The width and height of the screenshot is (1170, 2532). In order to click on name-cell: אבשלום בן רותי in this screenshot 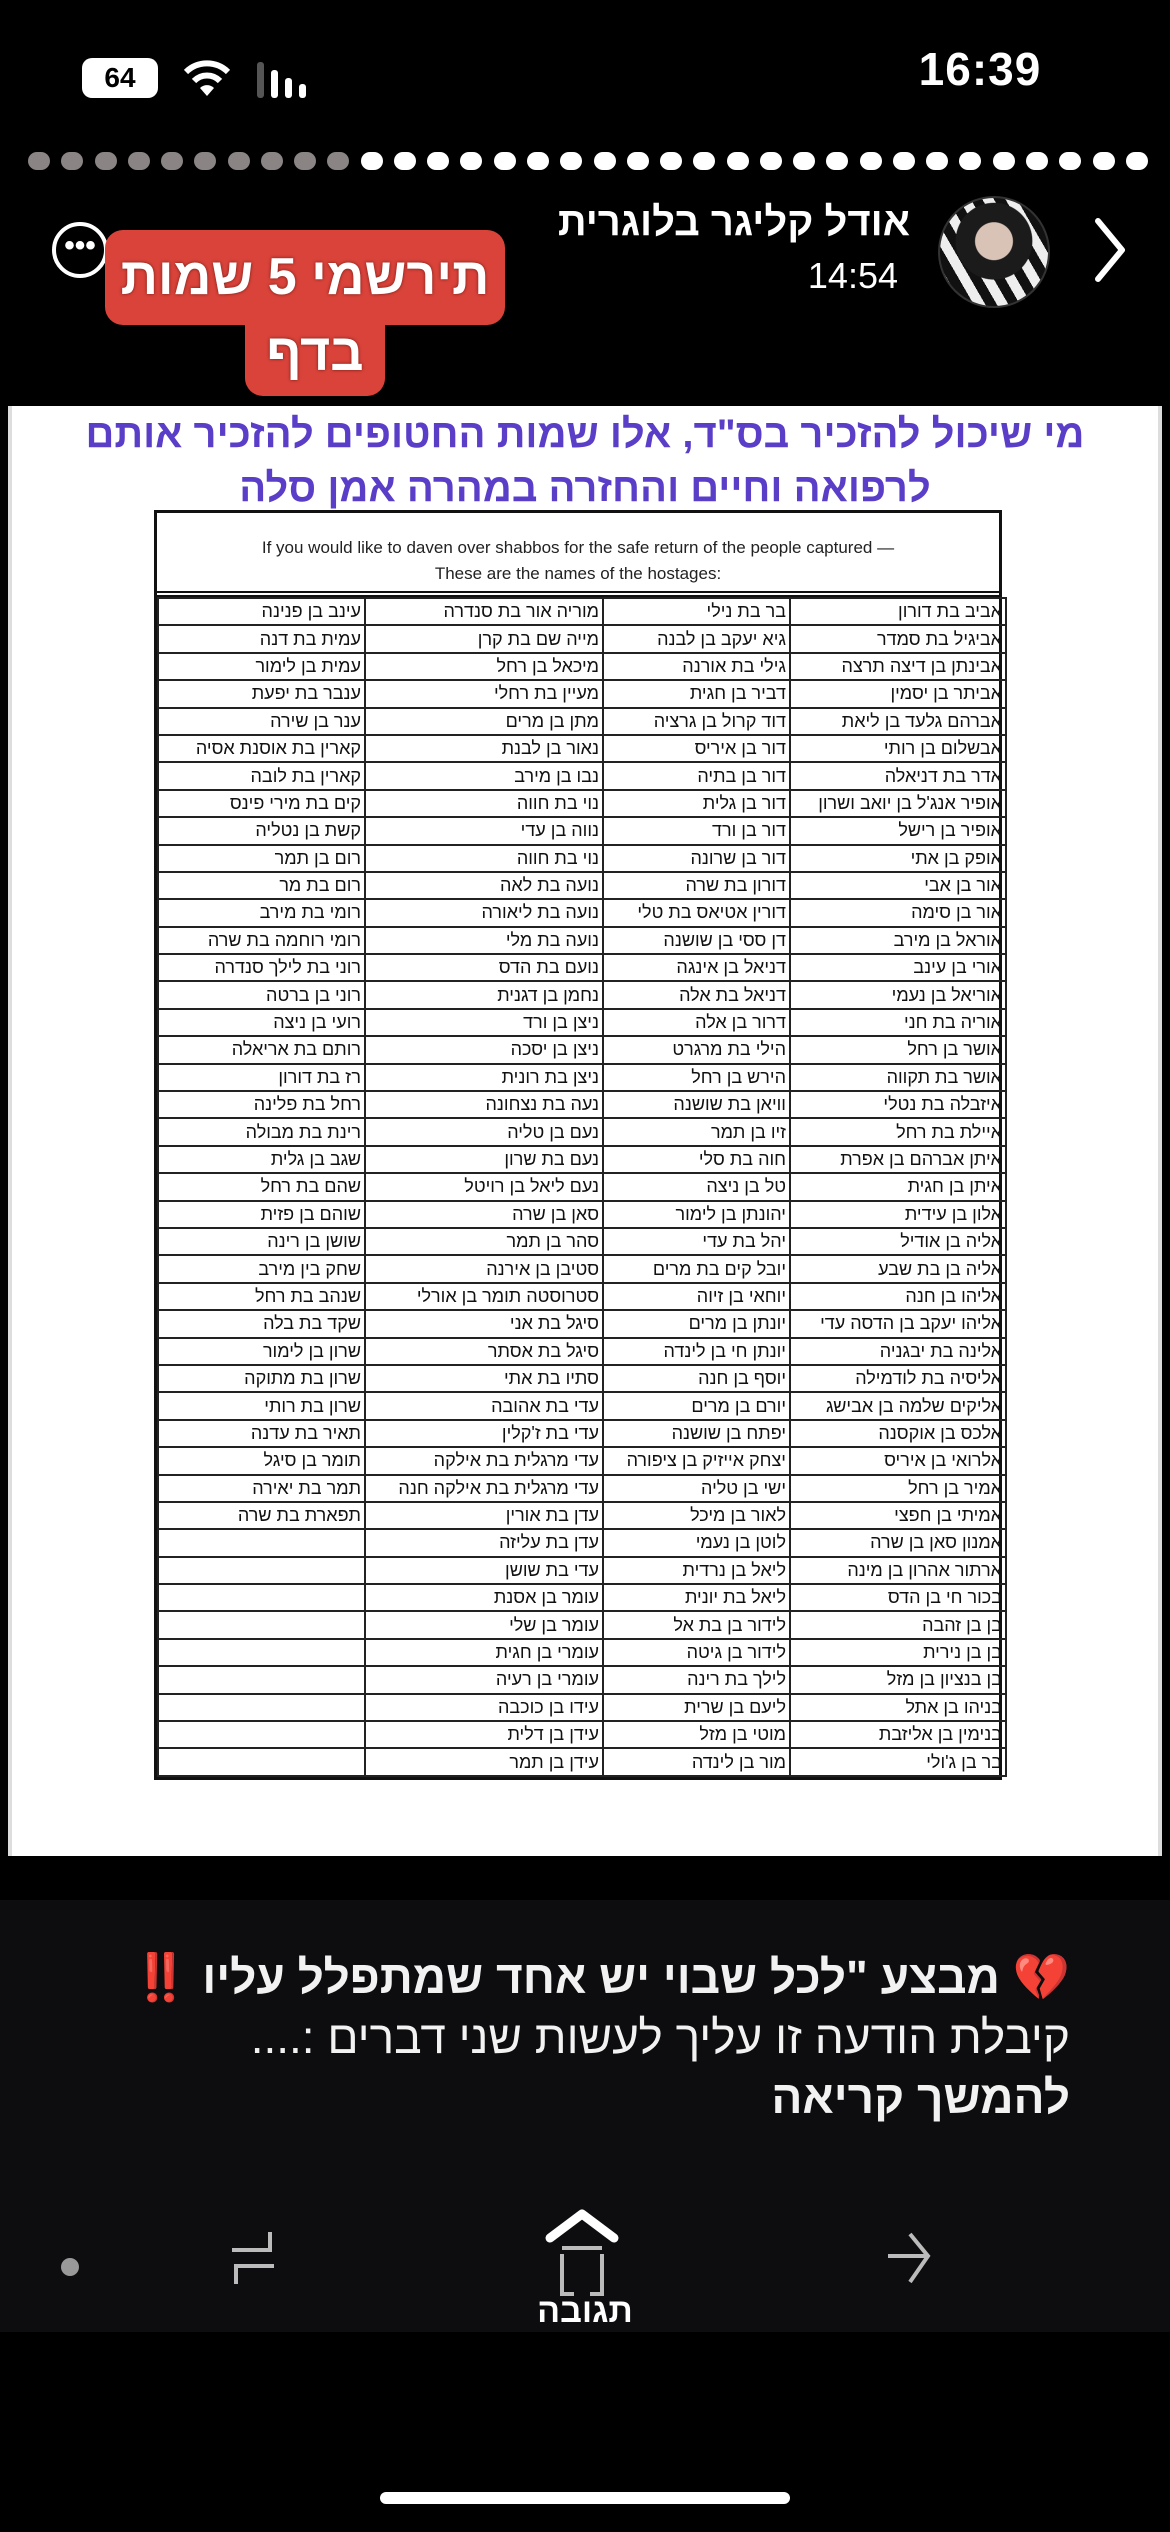, I will do `click(898, 748)`.